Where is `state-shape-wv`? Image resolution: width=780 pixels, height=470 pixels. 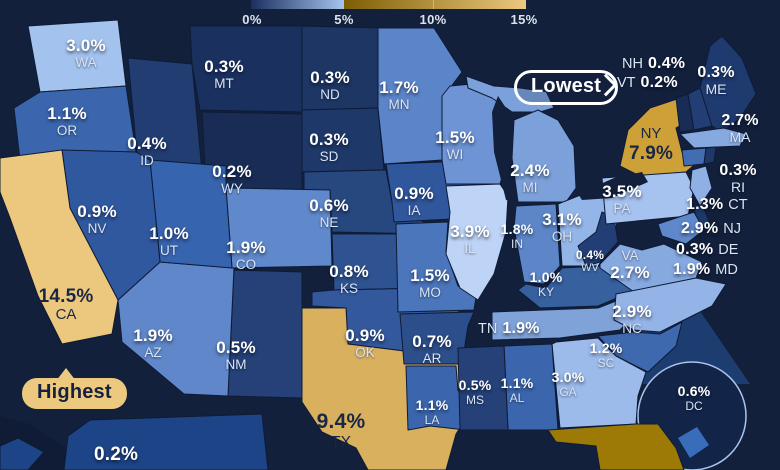
state-shape-wv is located at coordinates (598, 239).